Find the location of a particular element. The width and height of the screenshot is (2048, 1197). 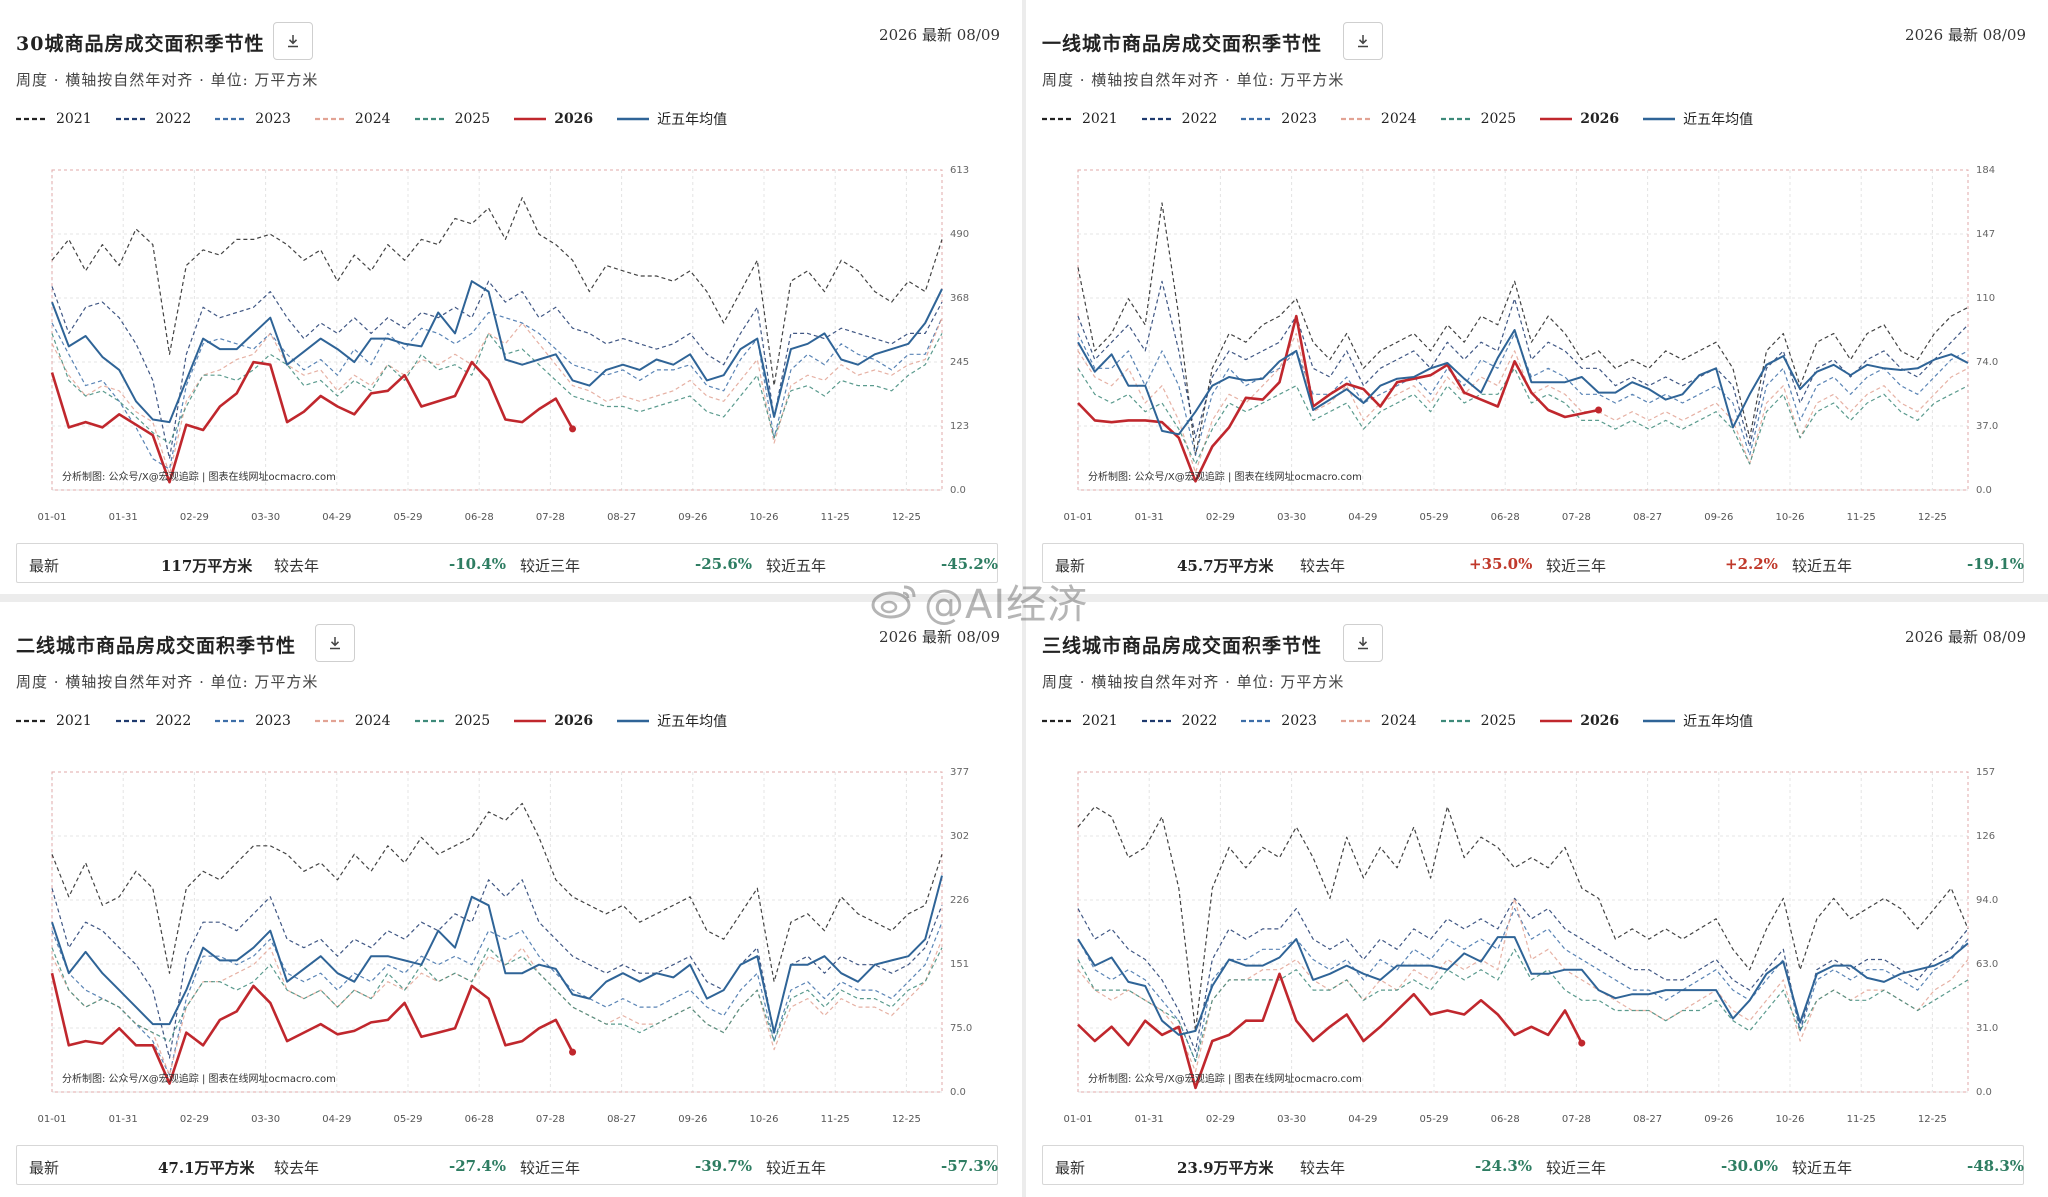

grid is located at coordinates (496, 330).